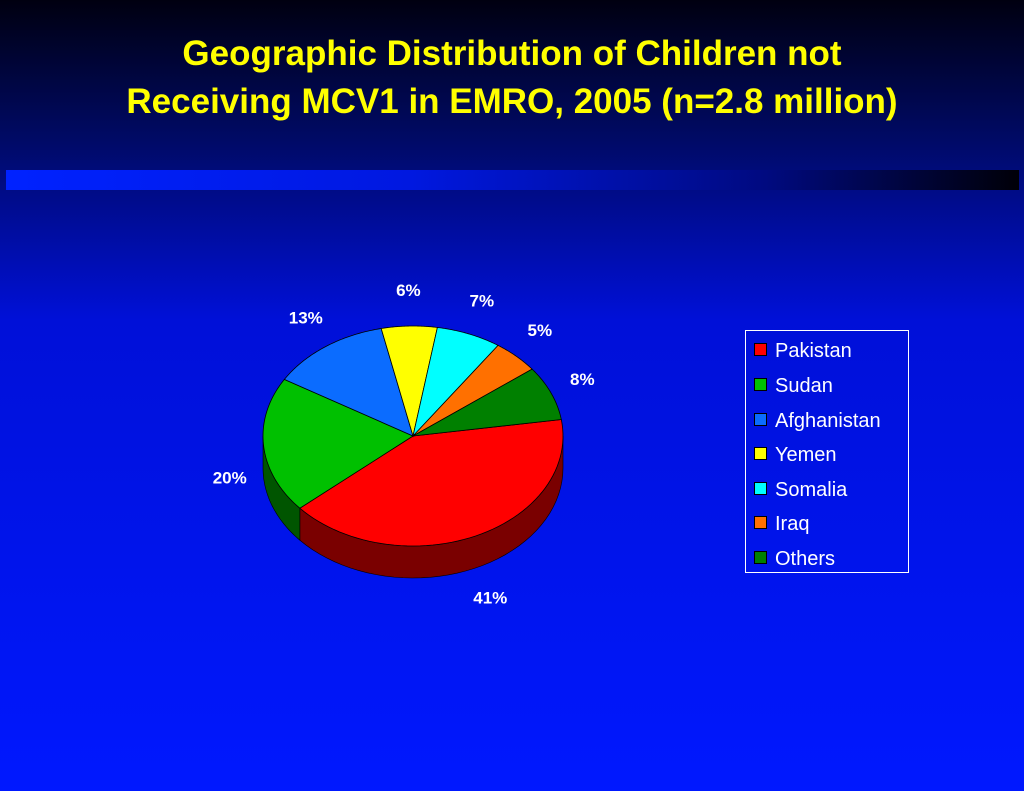 The height and width of the screenshot is (791, 1024). Describe the element at coordinates (431, 483) in the screenshot. I see `pie-slice-pakistan` at that location.